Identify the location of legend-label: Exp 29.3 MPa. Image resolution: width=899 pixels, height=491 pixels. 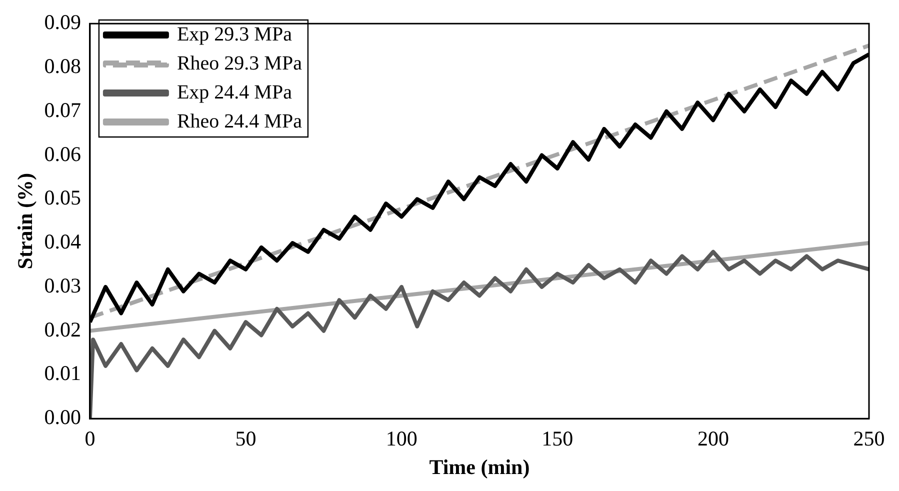
(234, 34).